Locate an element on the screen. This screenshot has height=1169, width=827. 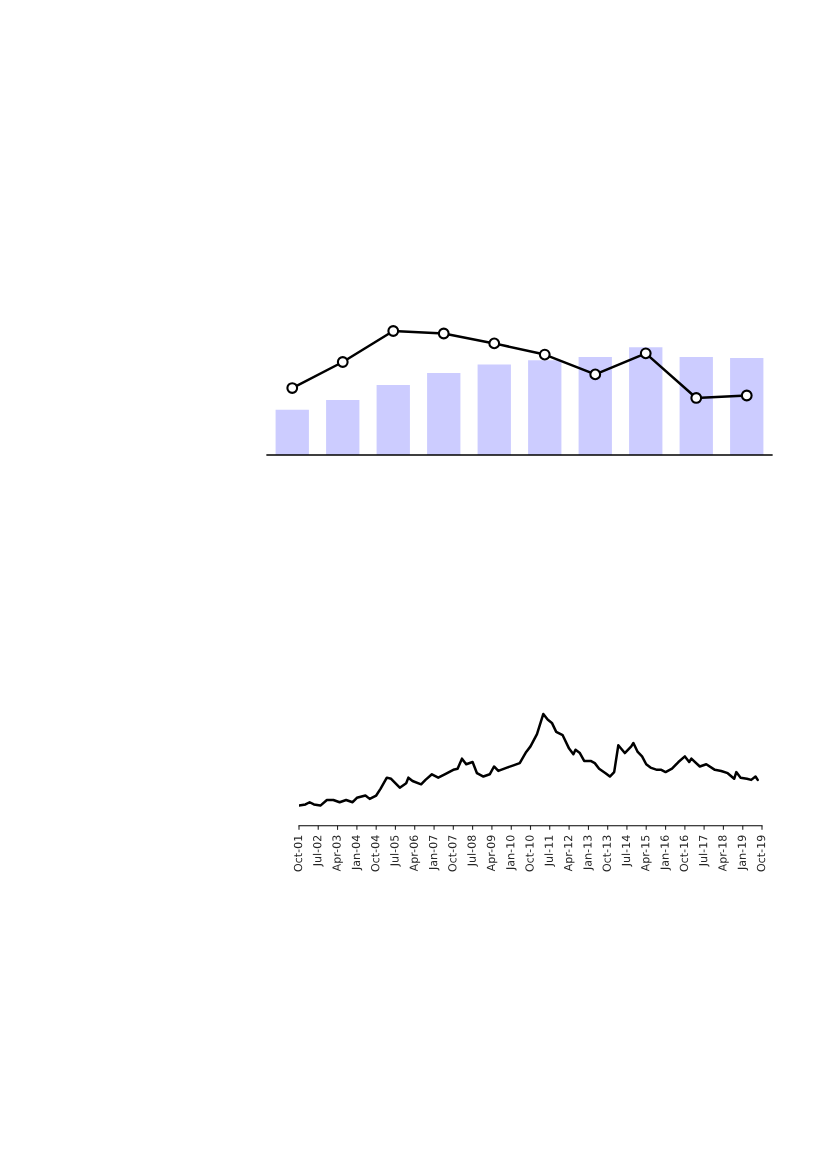
x-tick-label: Apr-12 is located at coordinates (569, 853).